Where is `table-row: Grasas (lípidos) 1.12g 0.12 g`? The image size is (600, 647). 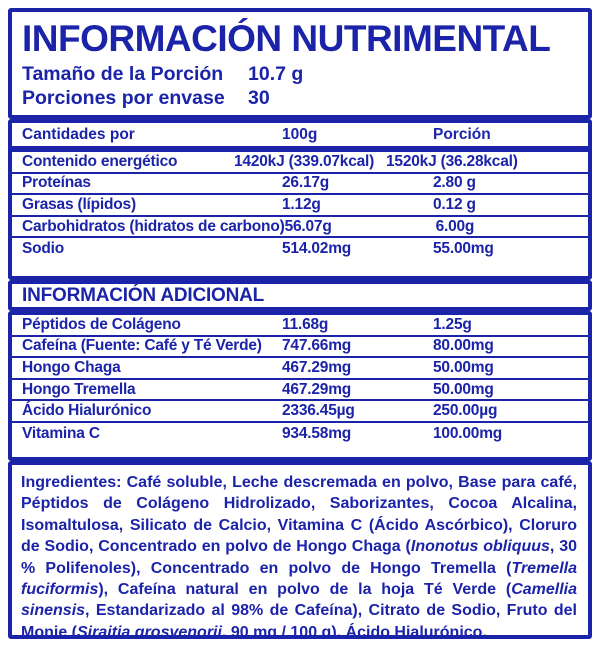 table-row: Grasas (lípidos) 1.12g 0.12 g is located at coordinates (300, 206).